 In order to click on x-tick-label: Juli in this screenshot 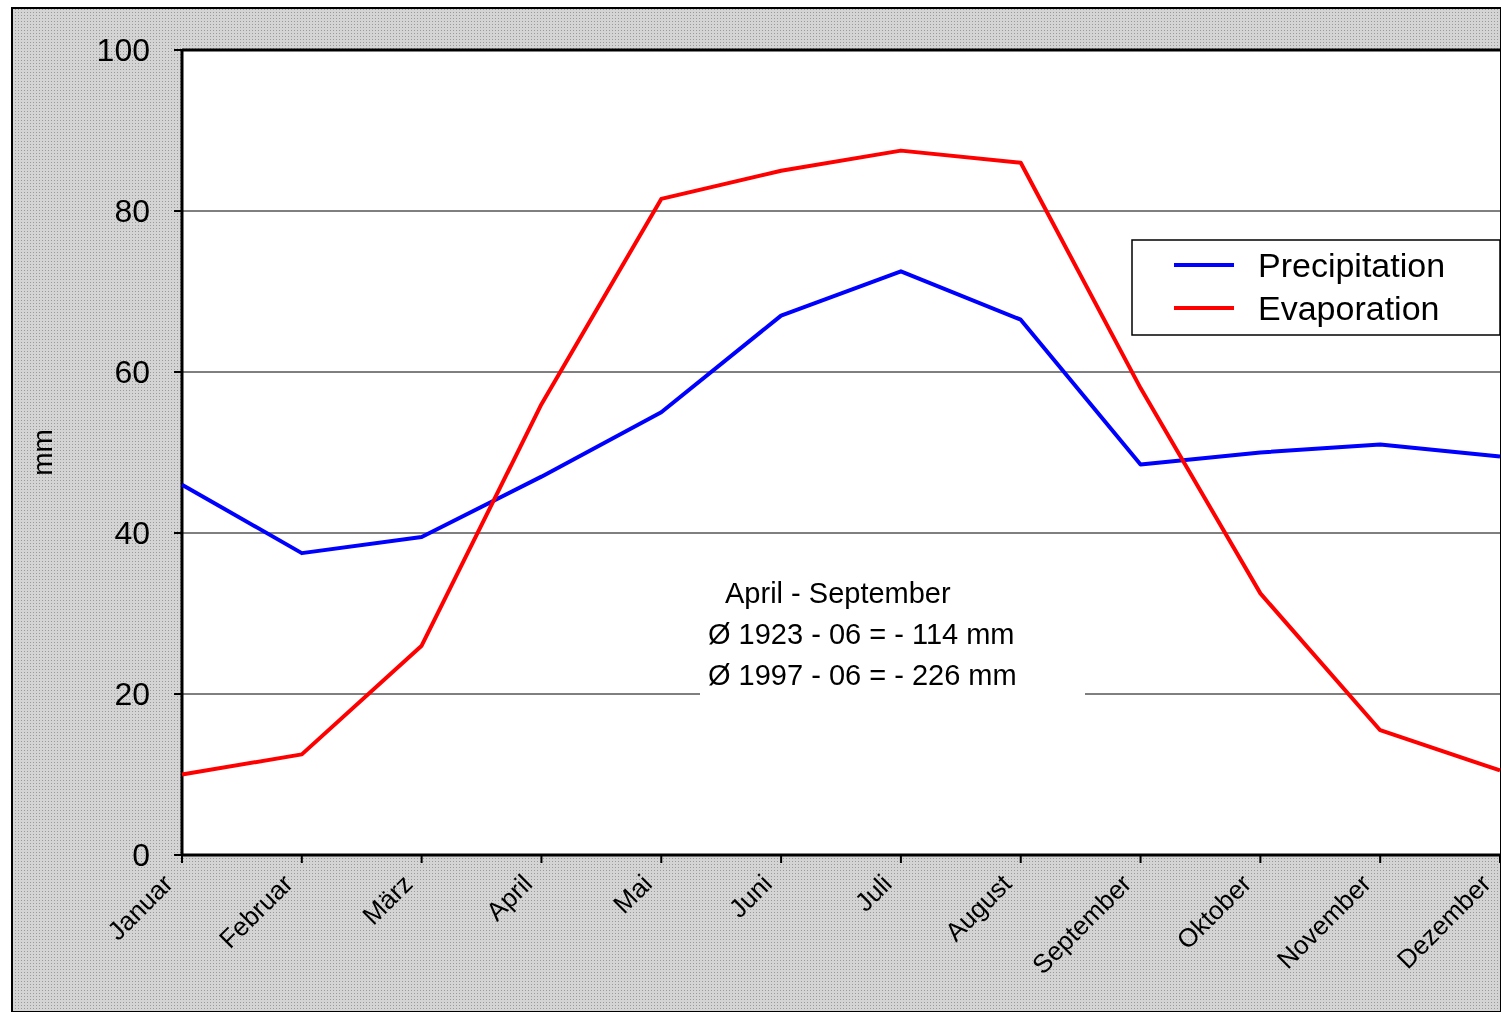, I will do `click(873, 893)`.